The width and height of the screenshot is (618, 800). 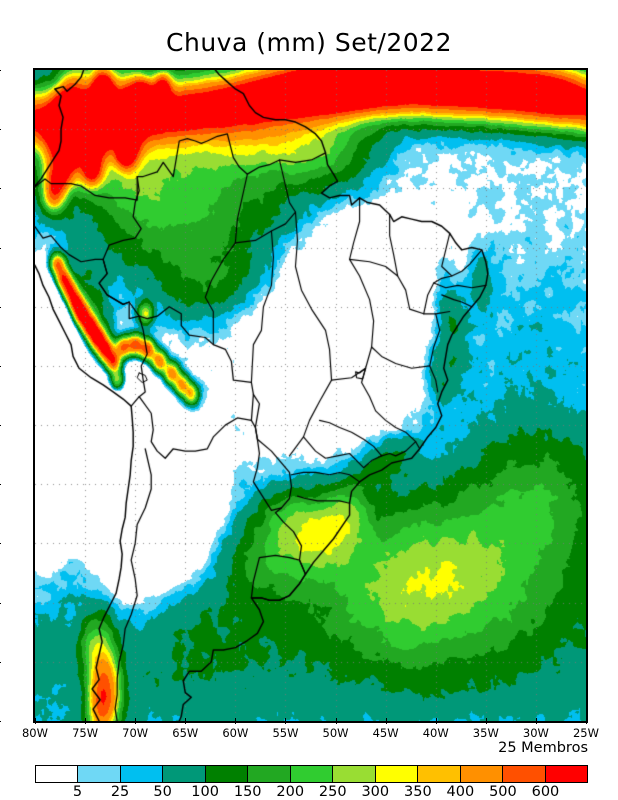 What do you see at coordinates (545, 792) in the screenshot?
I see `colorbar-tick-label: 600` at bounding box center [545, 792].